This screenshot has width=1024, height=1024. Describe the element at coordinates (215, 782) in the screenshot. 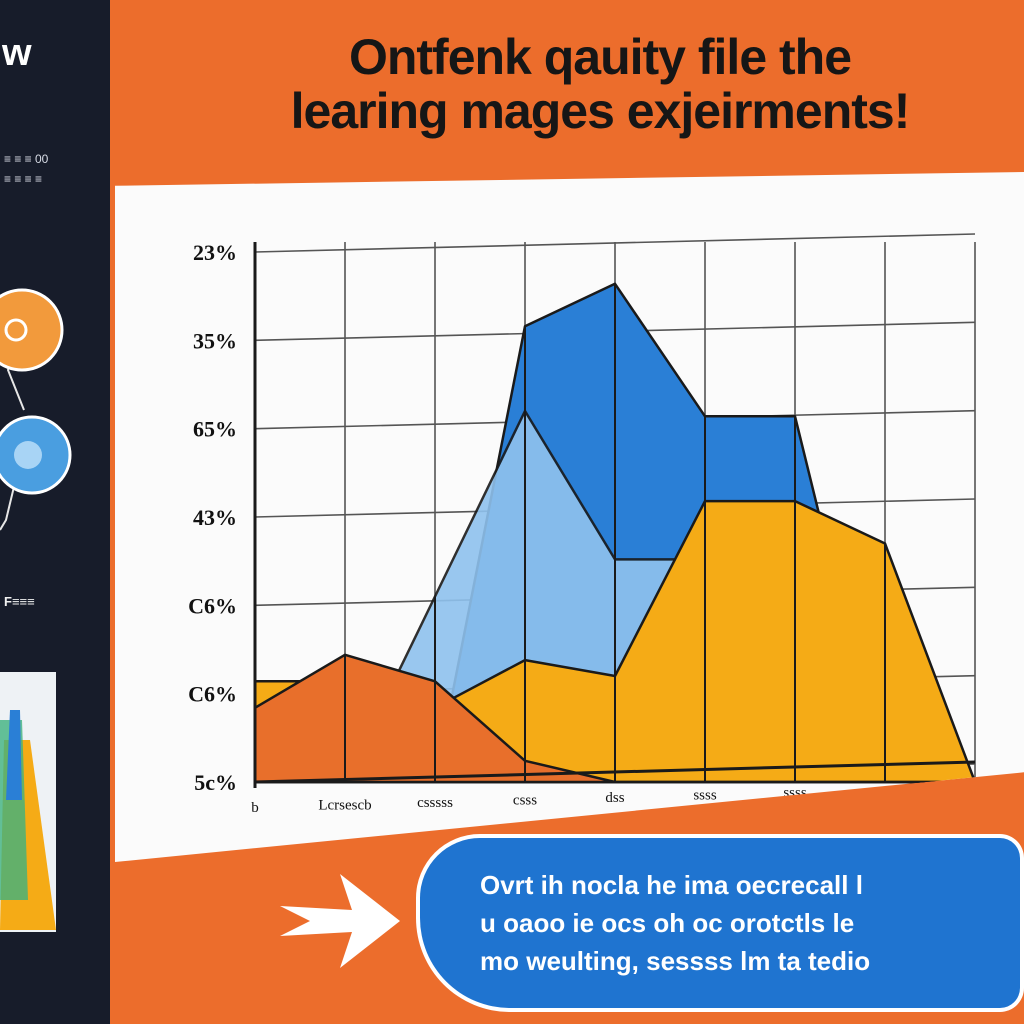

I see `y-tick-label: 5c%` at that location.